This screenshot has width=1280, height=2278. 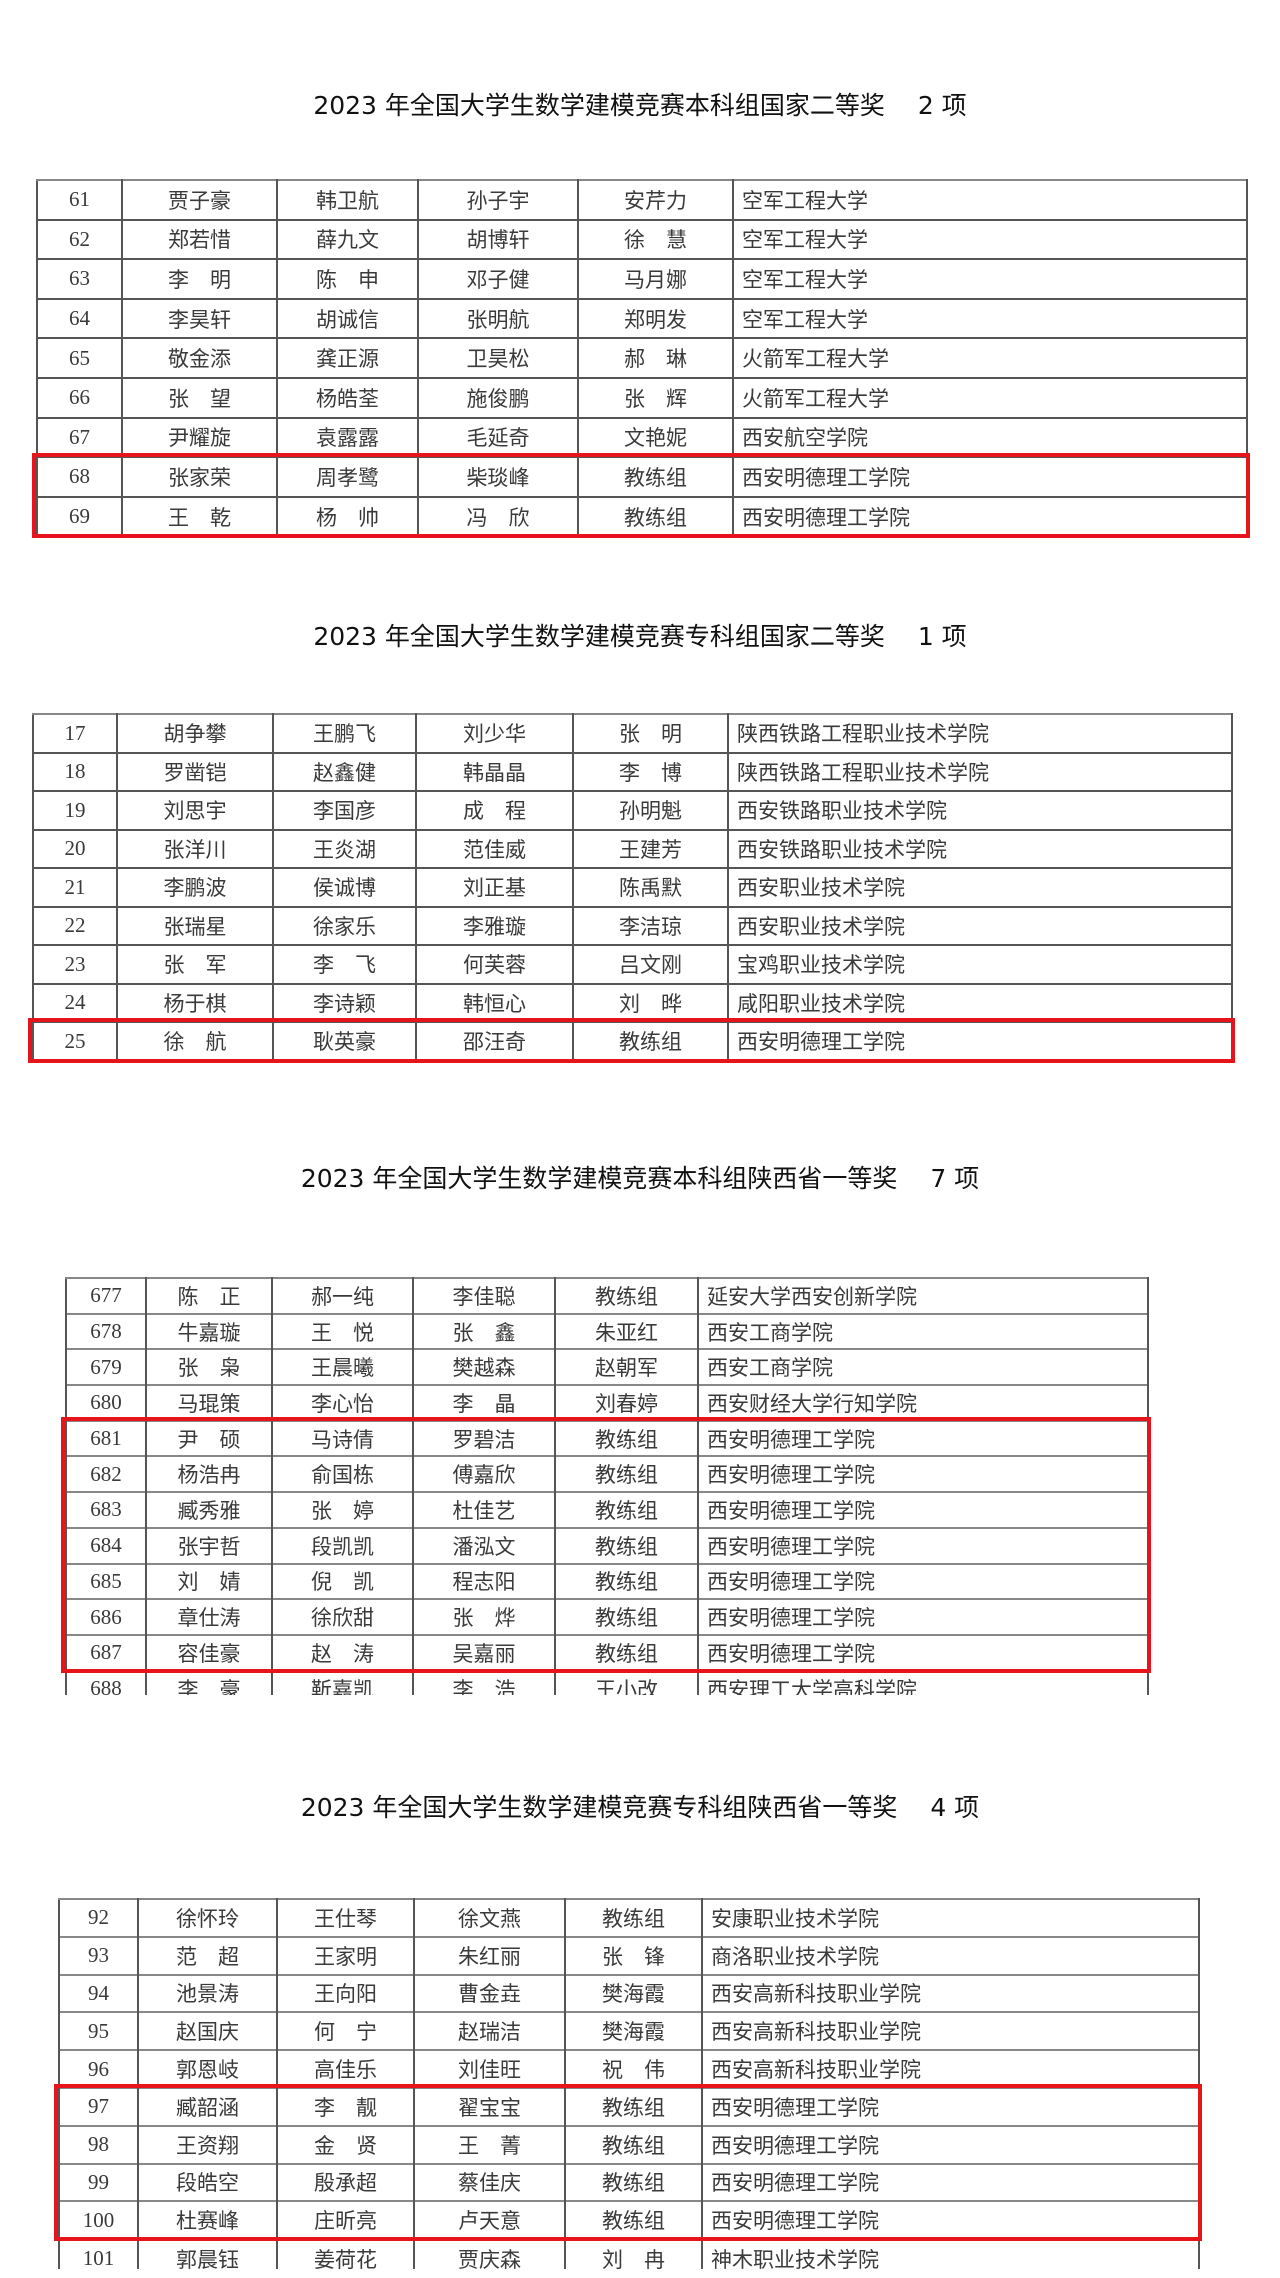 What do you see at coordinates (489, 2253) in the screenshot?
I see `member-cell: 贾庆森` at bounding box center [489, 2253].